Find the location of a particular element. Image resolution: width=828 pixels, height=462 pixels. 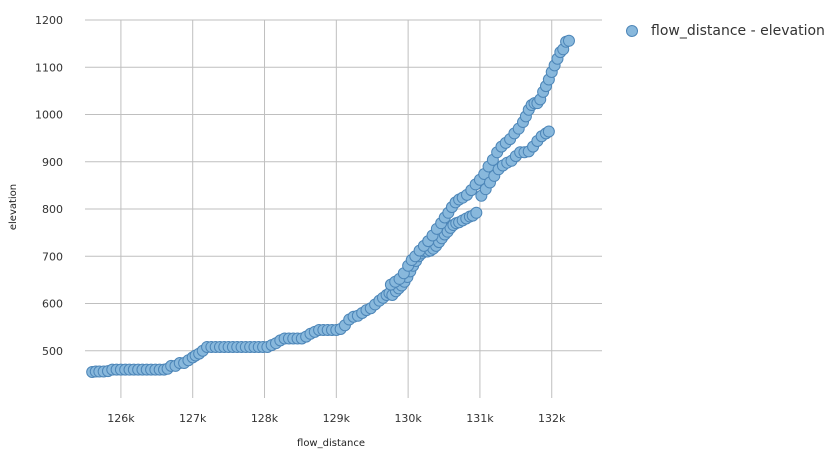

y-tick-label: 1100 is located at coordinates (49, 67).